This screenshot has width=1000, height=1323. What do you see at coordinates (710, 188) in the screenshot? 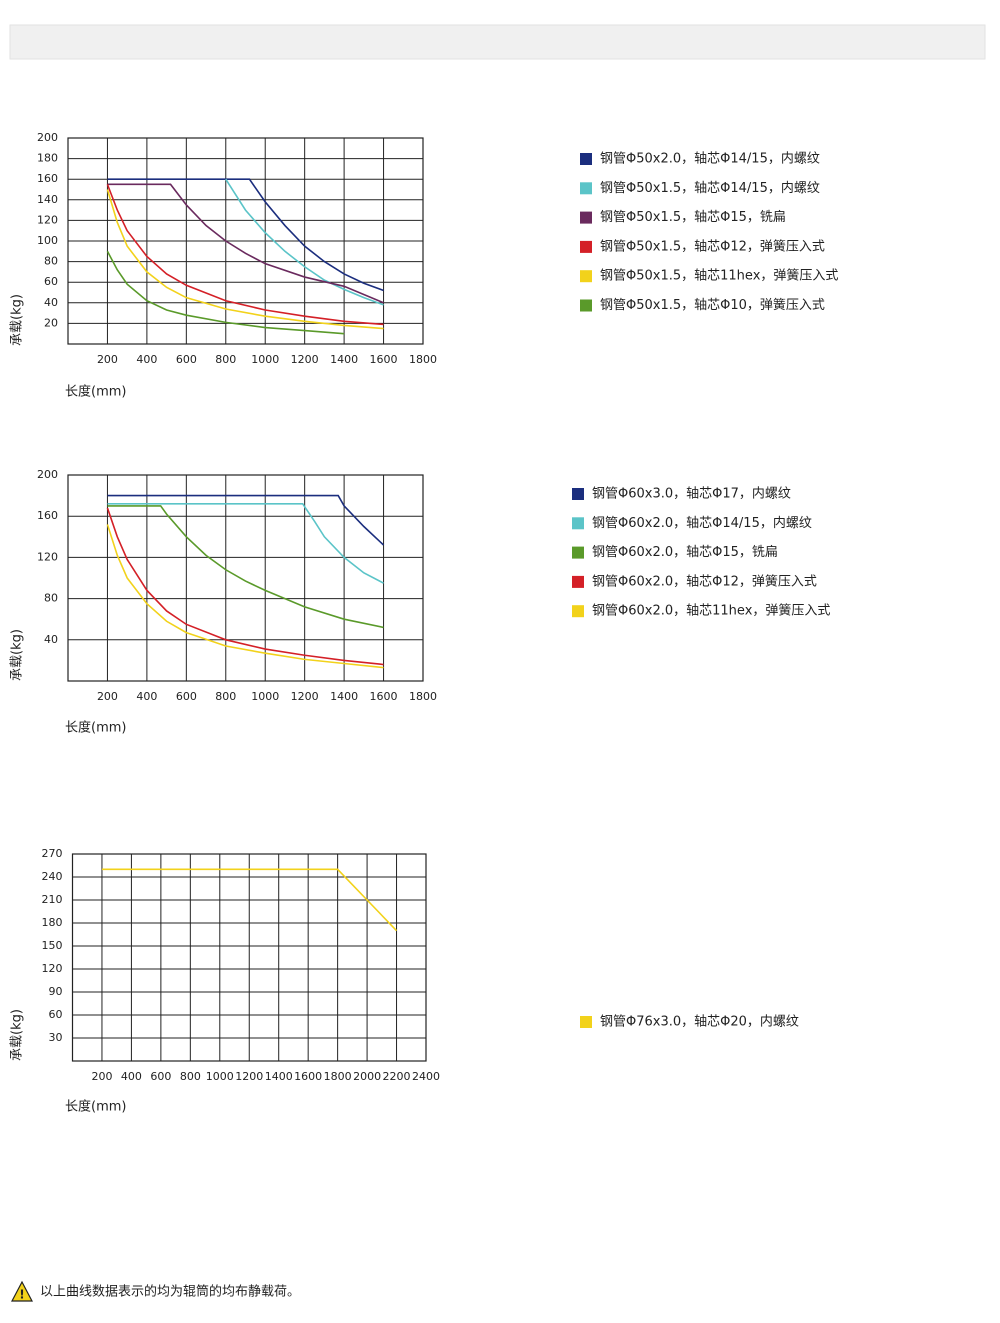
I see `legend-label: 钢管Φ50x1.5，轴芯Φ14/15，内螺纹` at bounding box center [710, 188].